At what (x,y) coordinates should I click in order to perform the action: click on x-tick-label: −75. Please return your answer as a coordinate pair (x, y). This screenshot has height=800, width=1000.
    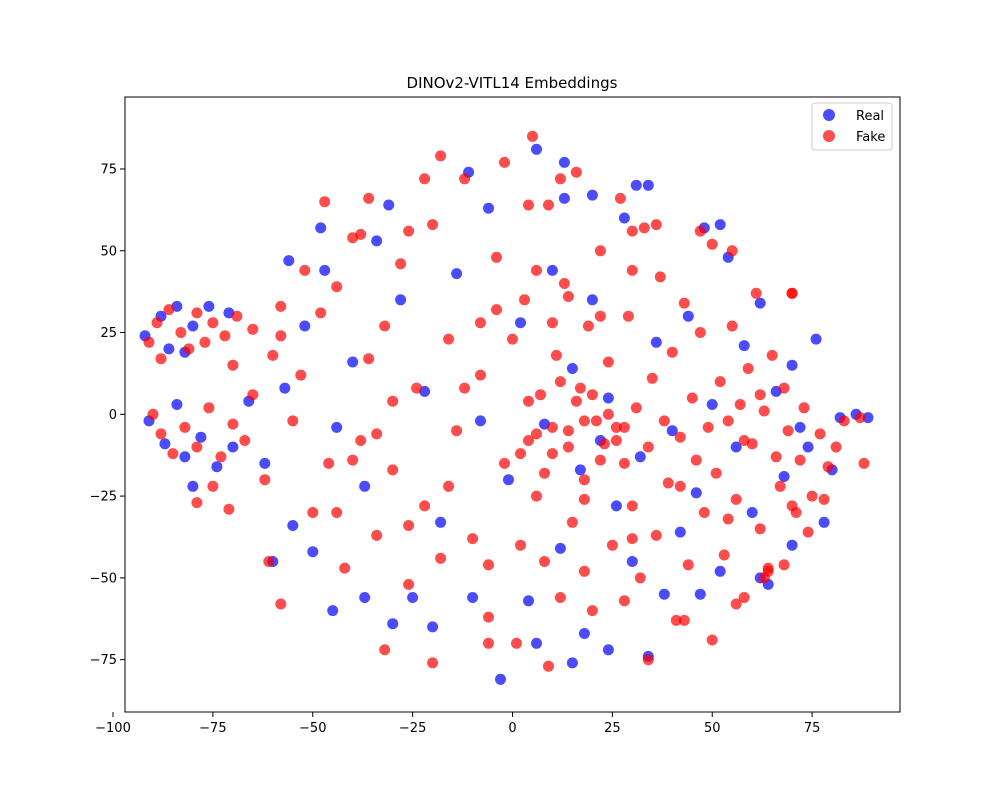
    Looking at the image, I should click on (212, 728).